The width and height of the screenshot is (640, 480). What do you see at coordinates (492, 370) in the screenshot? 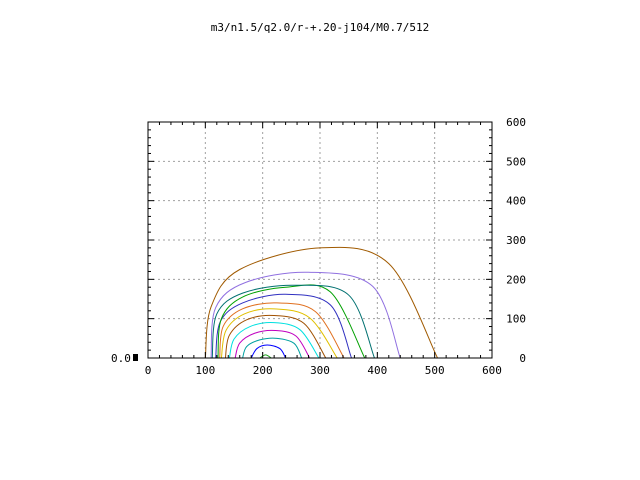
I see `x-tick-label: 600` at bounding box center [492, 370].